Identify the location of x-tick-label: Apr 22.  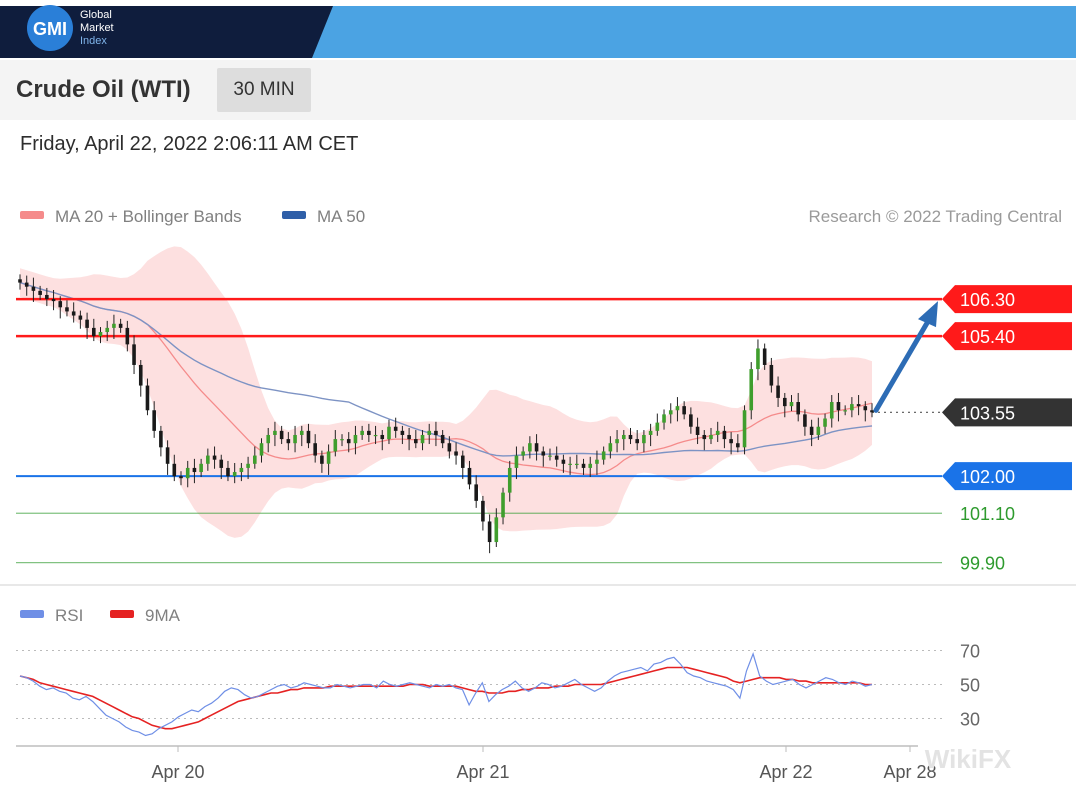
(785, 772).